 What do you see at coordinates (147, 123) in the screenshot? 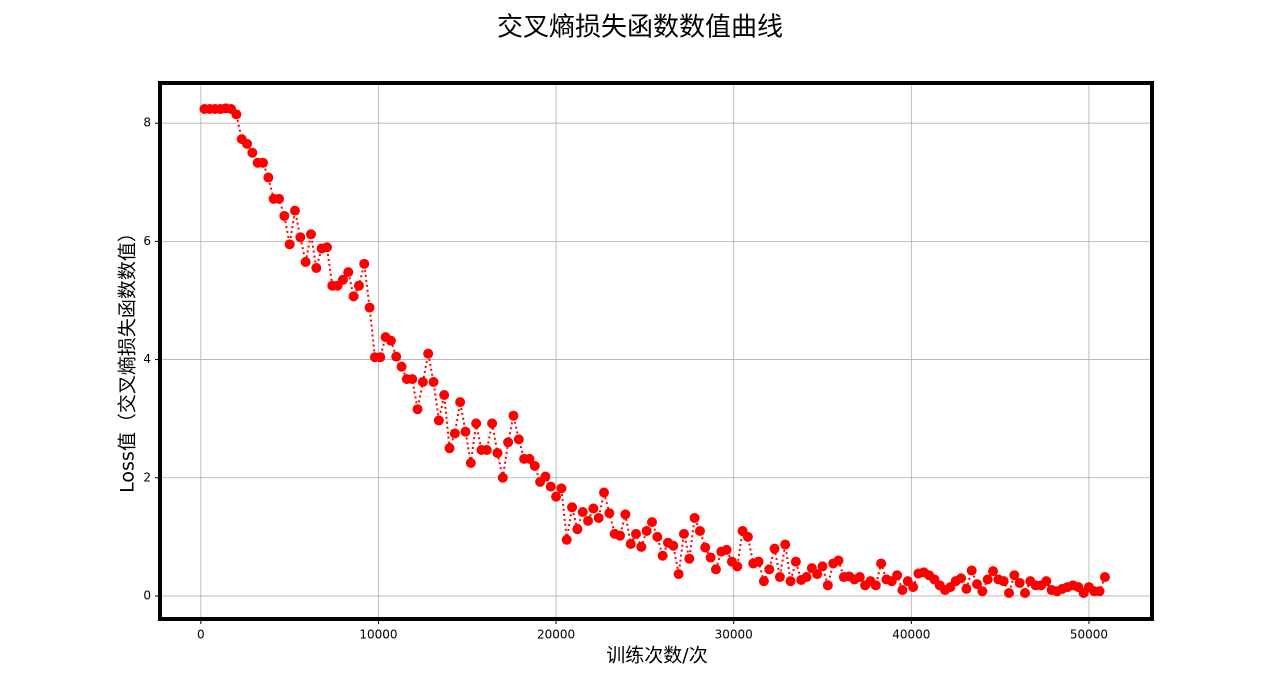
I see `y-tick-label: 8` at bounding box center [147, 123].